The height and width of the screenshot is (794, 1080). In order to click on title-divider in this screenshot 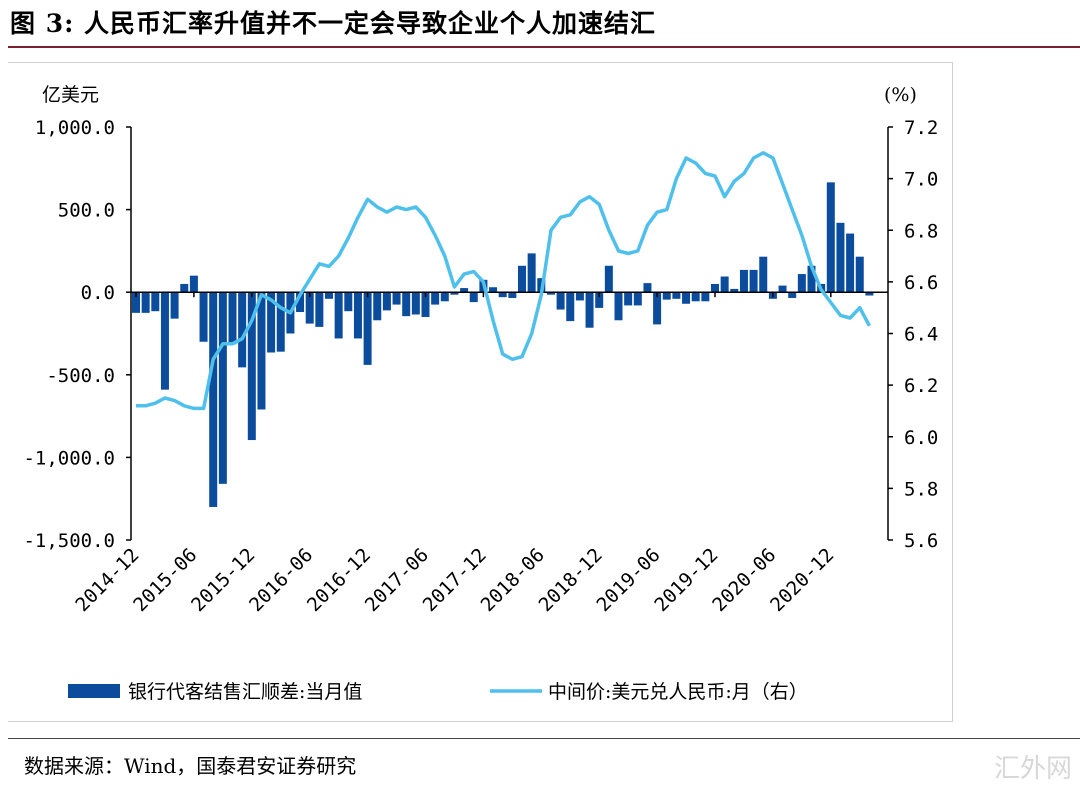, I will do `click(544, 47)`.